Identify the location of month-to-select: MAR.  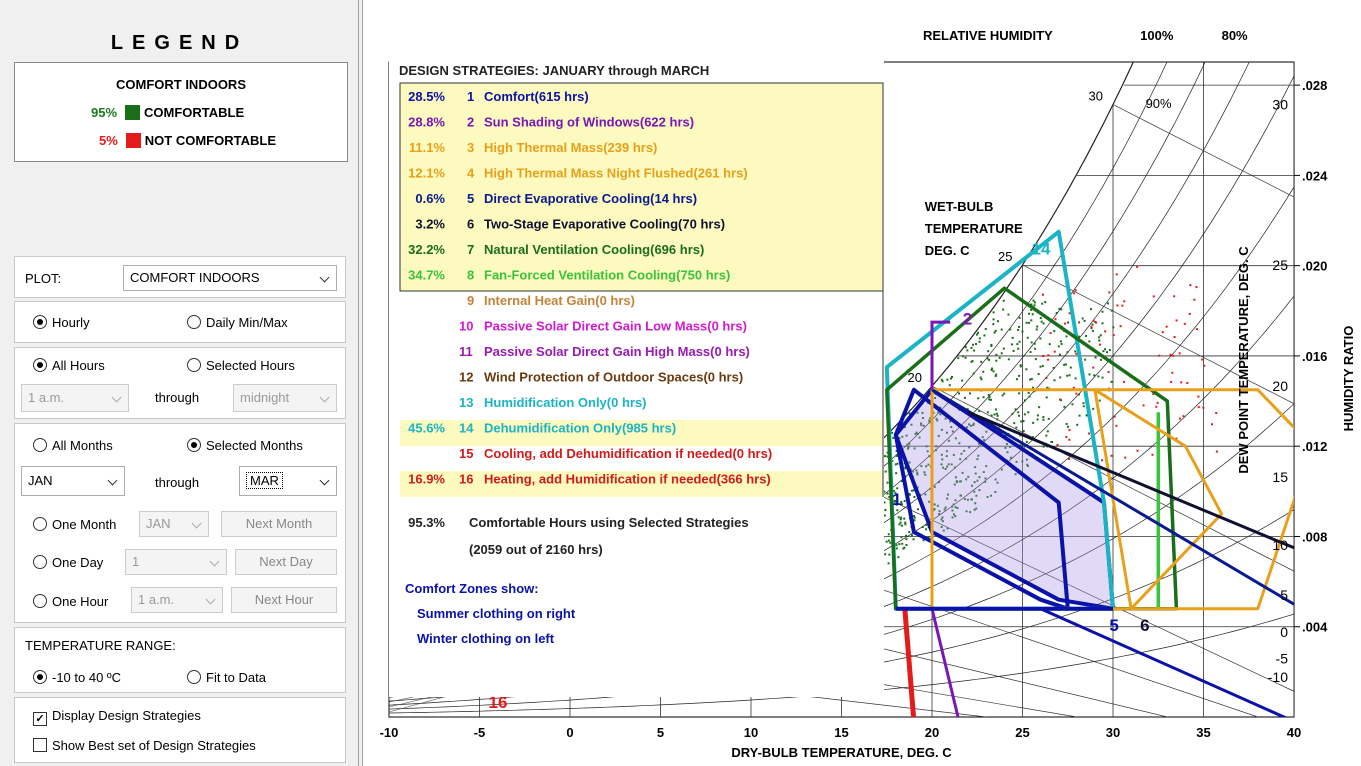
(288, 481).